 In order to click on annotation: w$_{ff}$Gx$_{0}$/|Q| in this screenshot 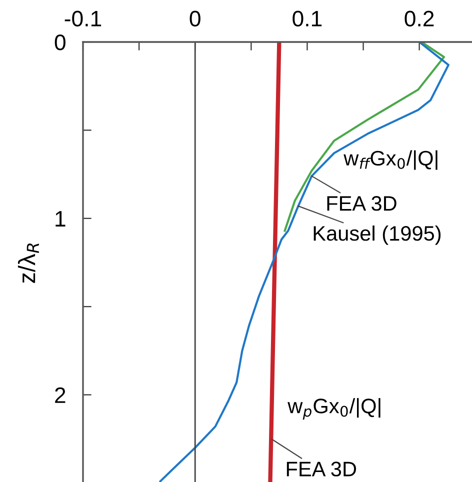, I will do `click(391, 160)`.